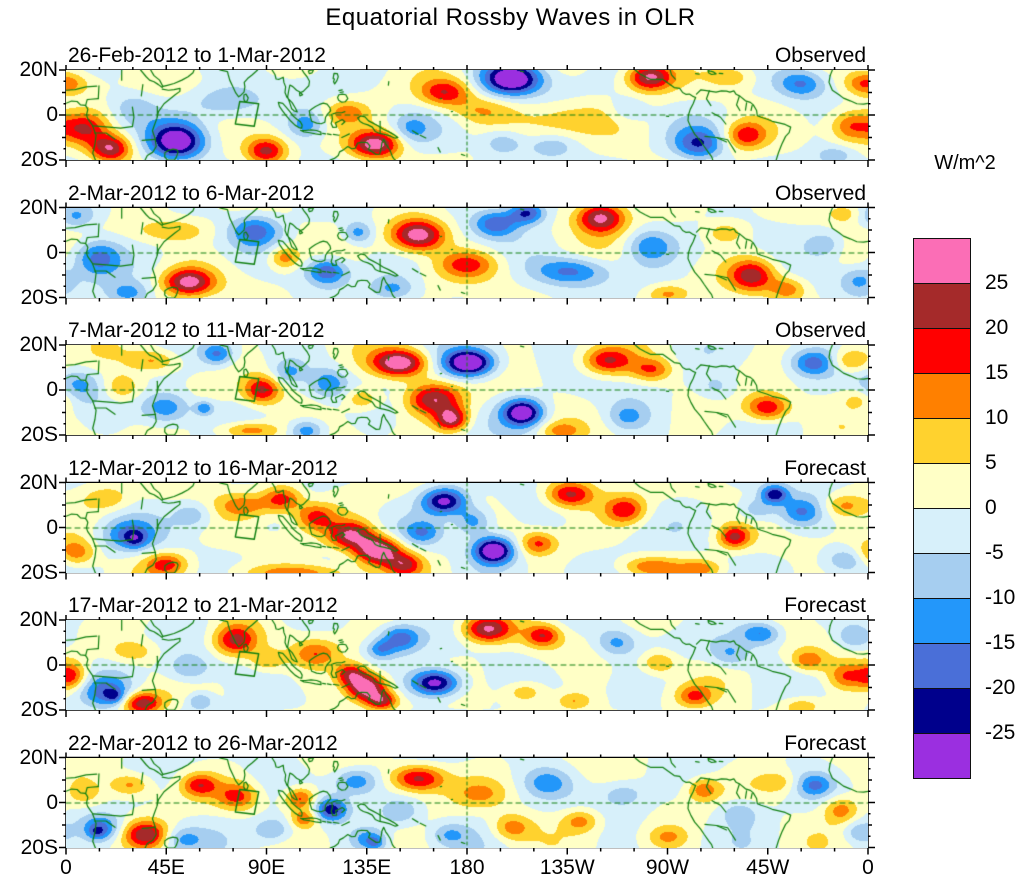  Describe the element at coordinates (997, 372) in the screenshot. I see `colorbar-tick-label: 15` at that location.